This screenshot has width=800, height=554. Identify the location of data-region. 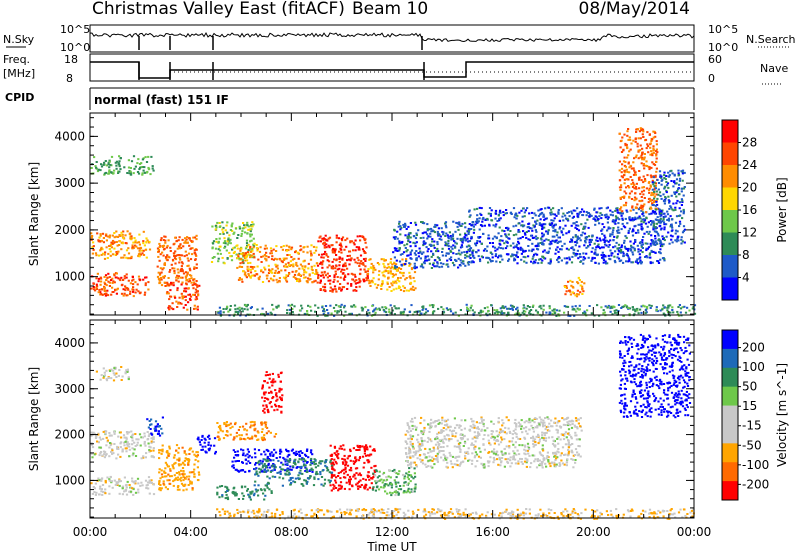
(121, 245).